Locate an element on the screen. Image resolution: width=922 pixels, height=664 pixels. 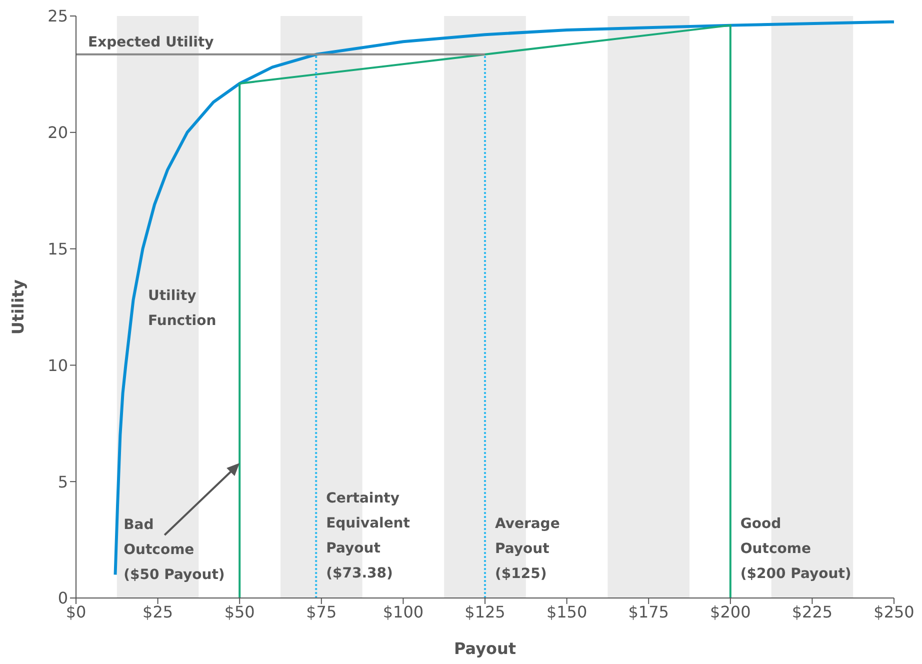
x-tick-label: $150 is located at coordinates (567, 612).